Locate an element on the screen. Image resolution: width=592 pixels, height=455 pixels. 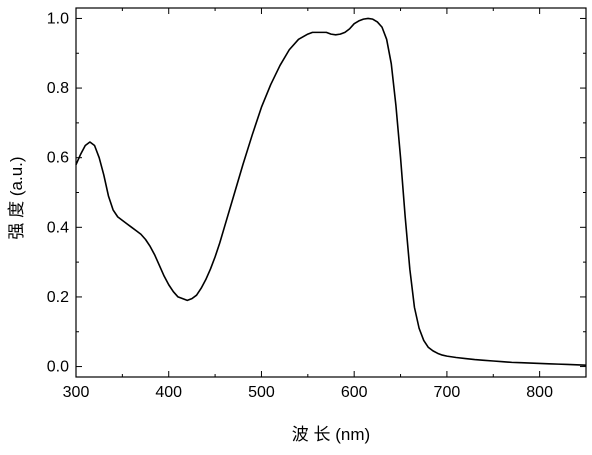
y-tick-label: 0.2 is located at coordinates (58, 297).